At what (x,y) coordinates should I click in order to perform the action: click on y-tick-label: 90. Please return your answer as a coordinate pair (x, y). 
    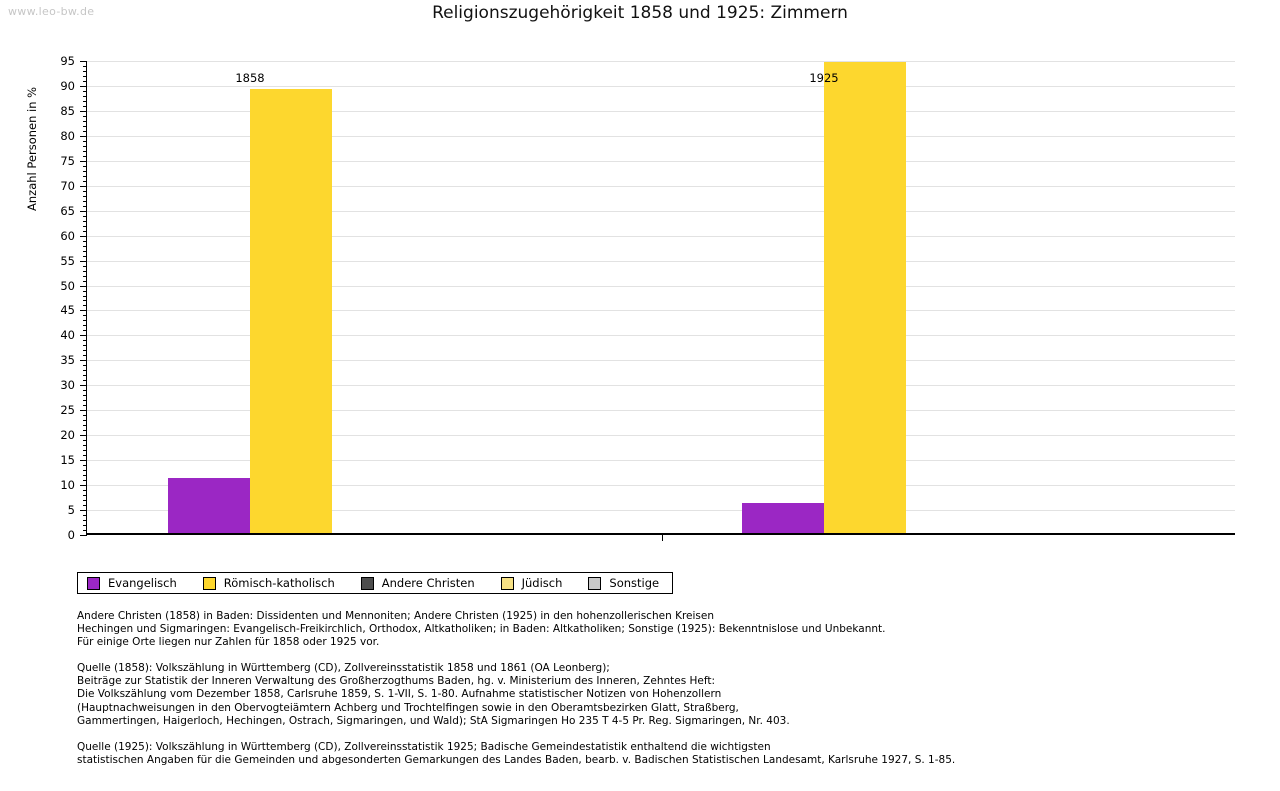
    Looking at the image, I should click on (67, 85).